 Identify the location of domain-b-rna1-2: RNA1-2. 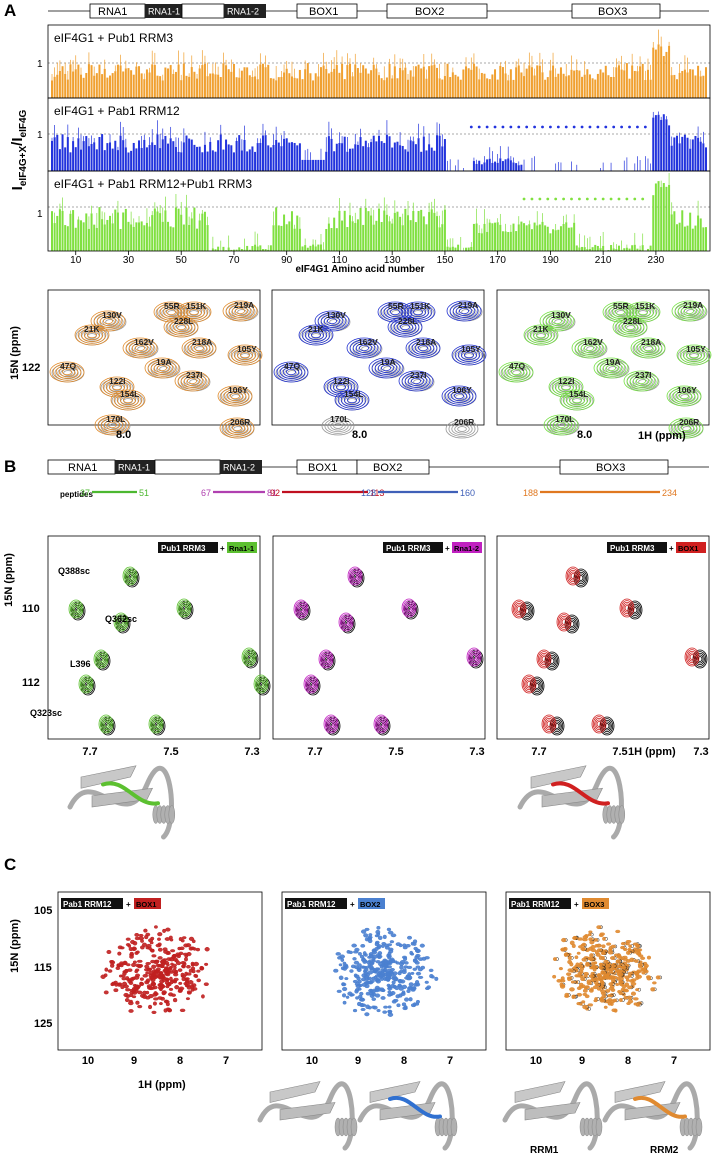
(239, 468).